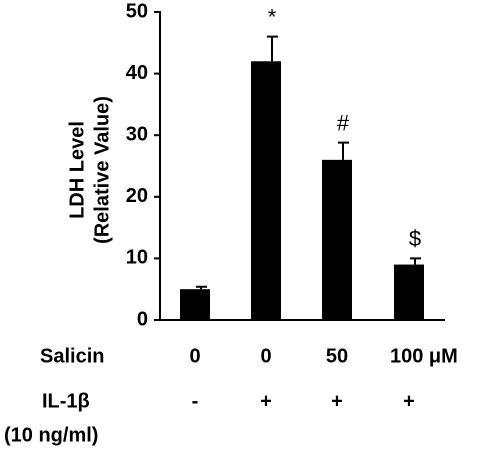 This screenshot has width=500, height=454. What do you see at coordinates (137, 258) in the screenshot?
I see `y-tick-label: 10` at bounding box center [137, 258].